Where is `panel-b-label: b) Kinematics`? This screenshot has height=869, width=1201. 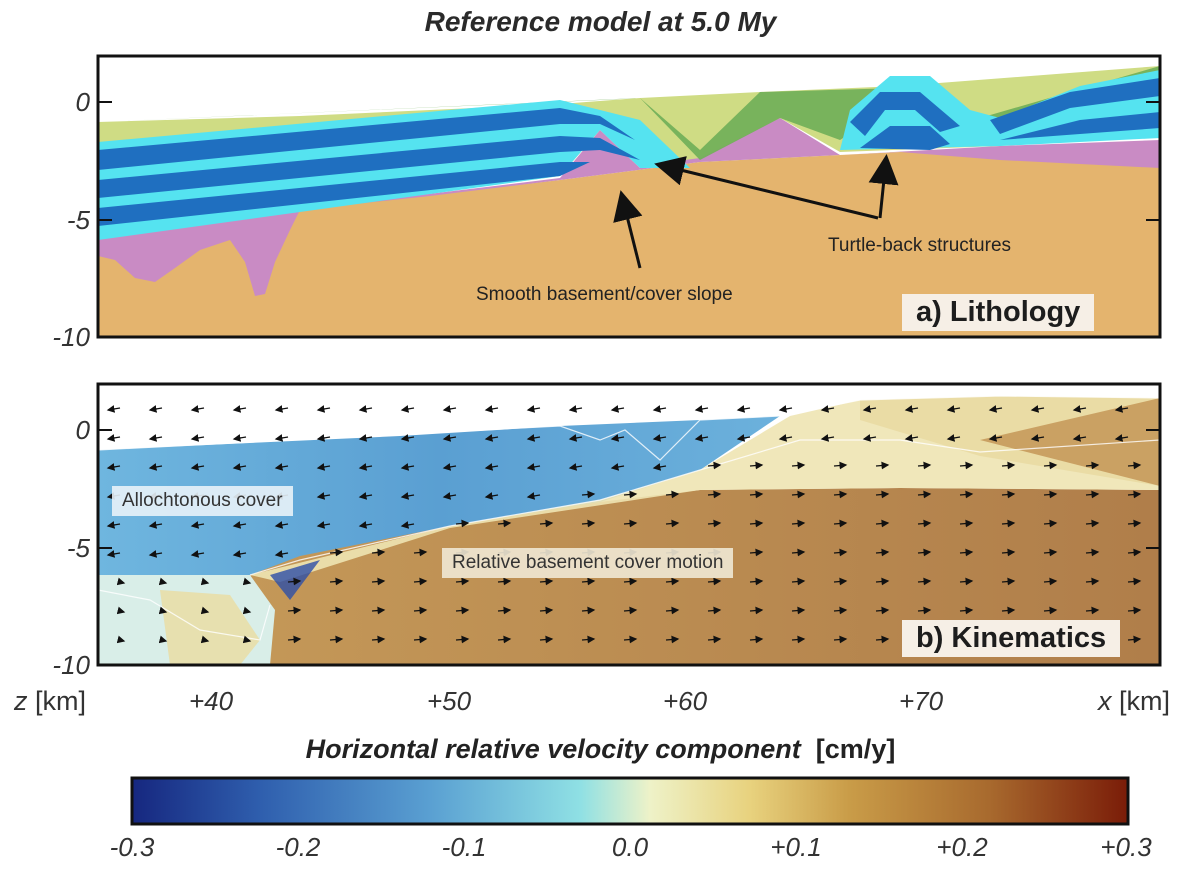 panel-b-label: b) Kinematics is located at coordinates (1011, 638).